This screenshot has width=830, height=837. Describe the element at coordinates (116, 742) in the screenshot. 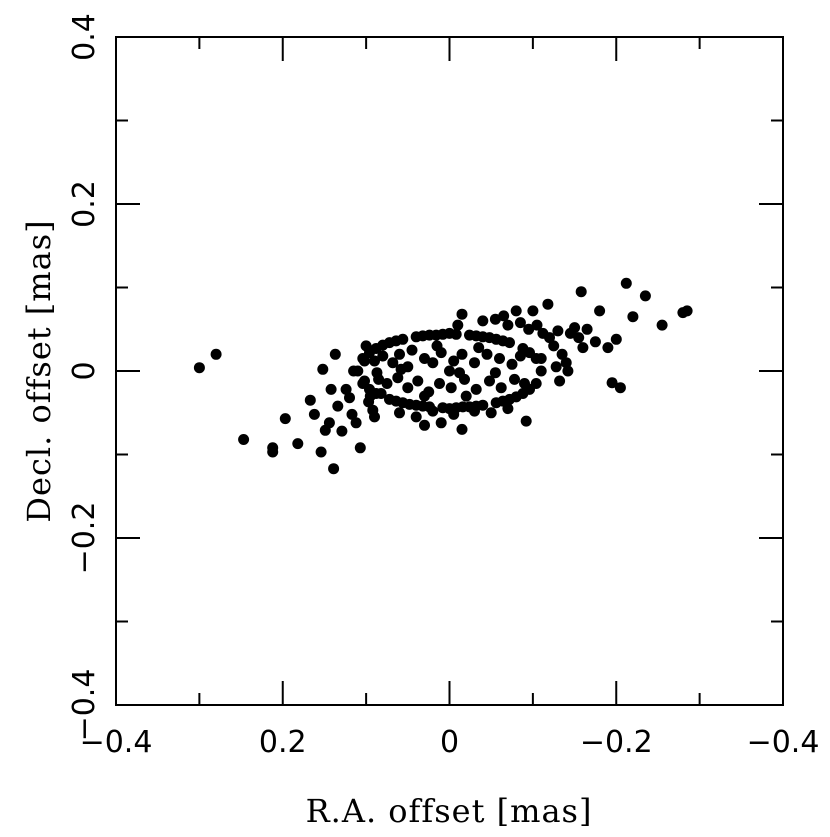

I see `x-tick-label: −0.4` at that location.